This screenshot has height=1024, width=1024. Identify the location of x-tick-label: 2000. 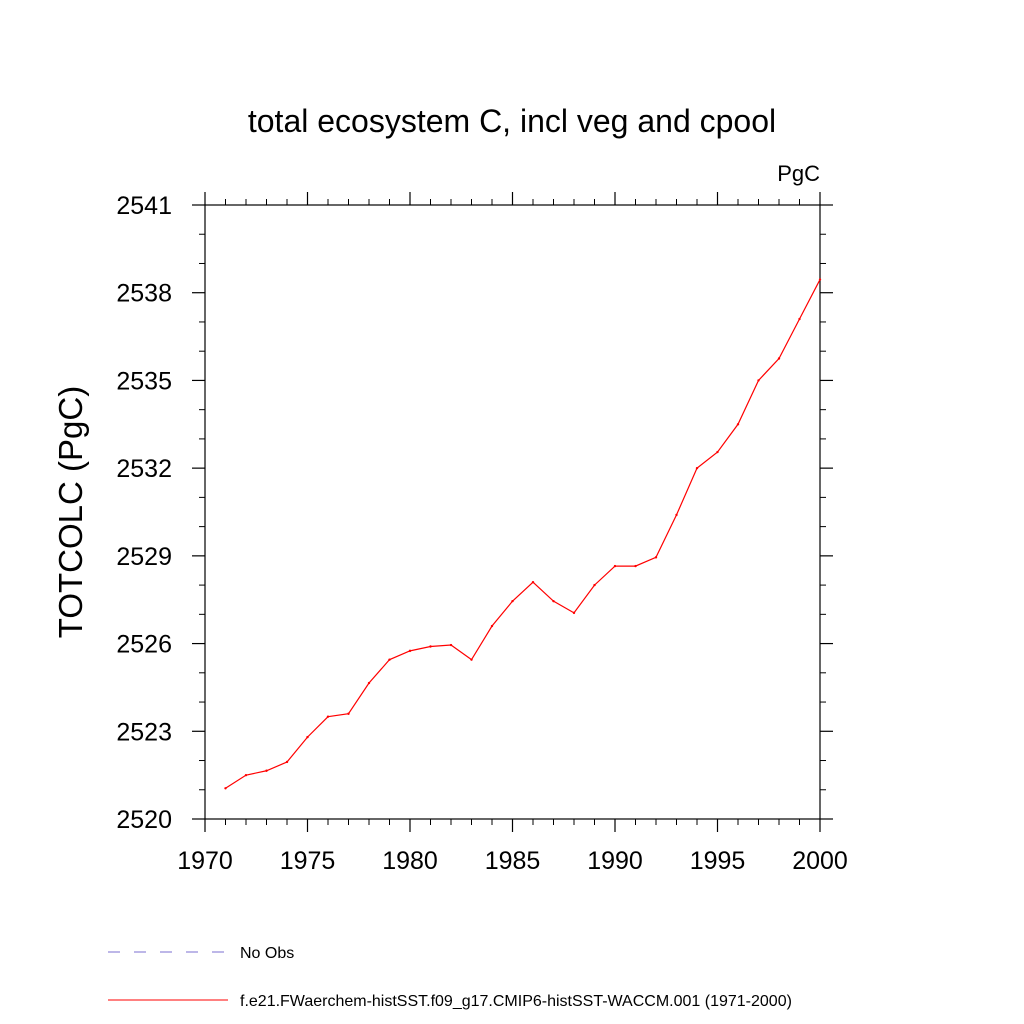
(820, 861).